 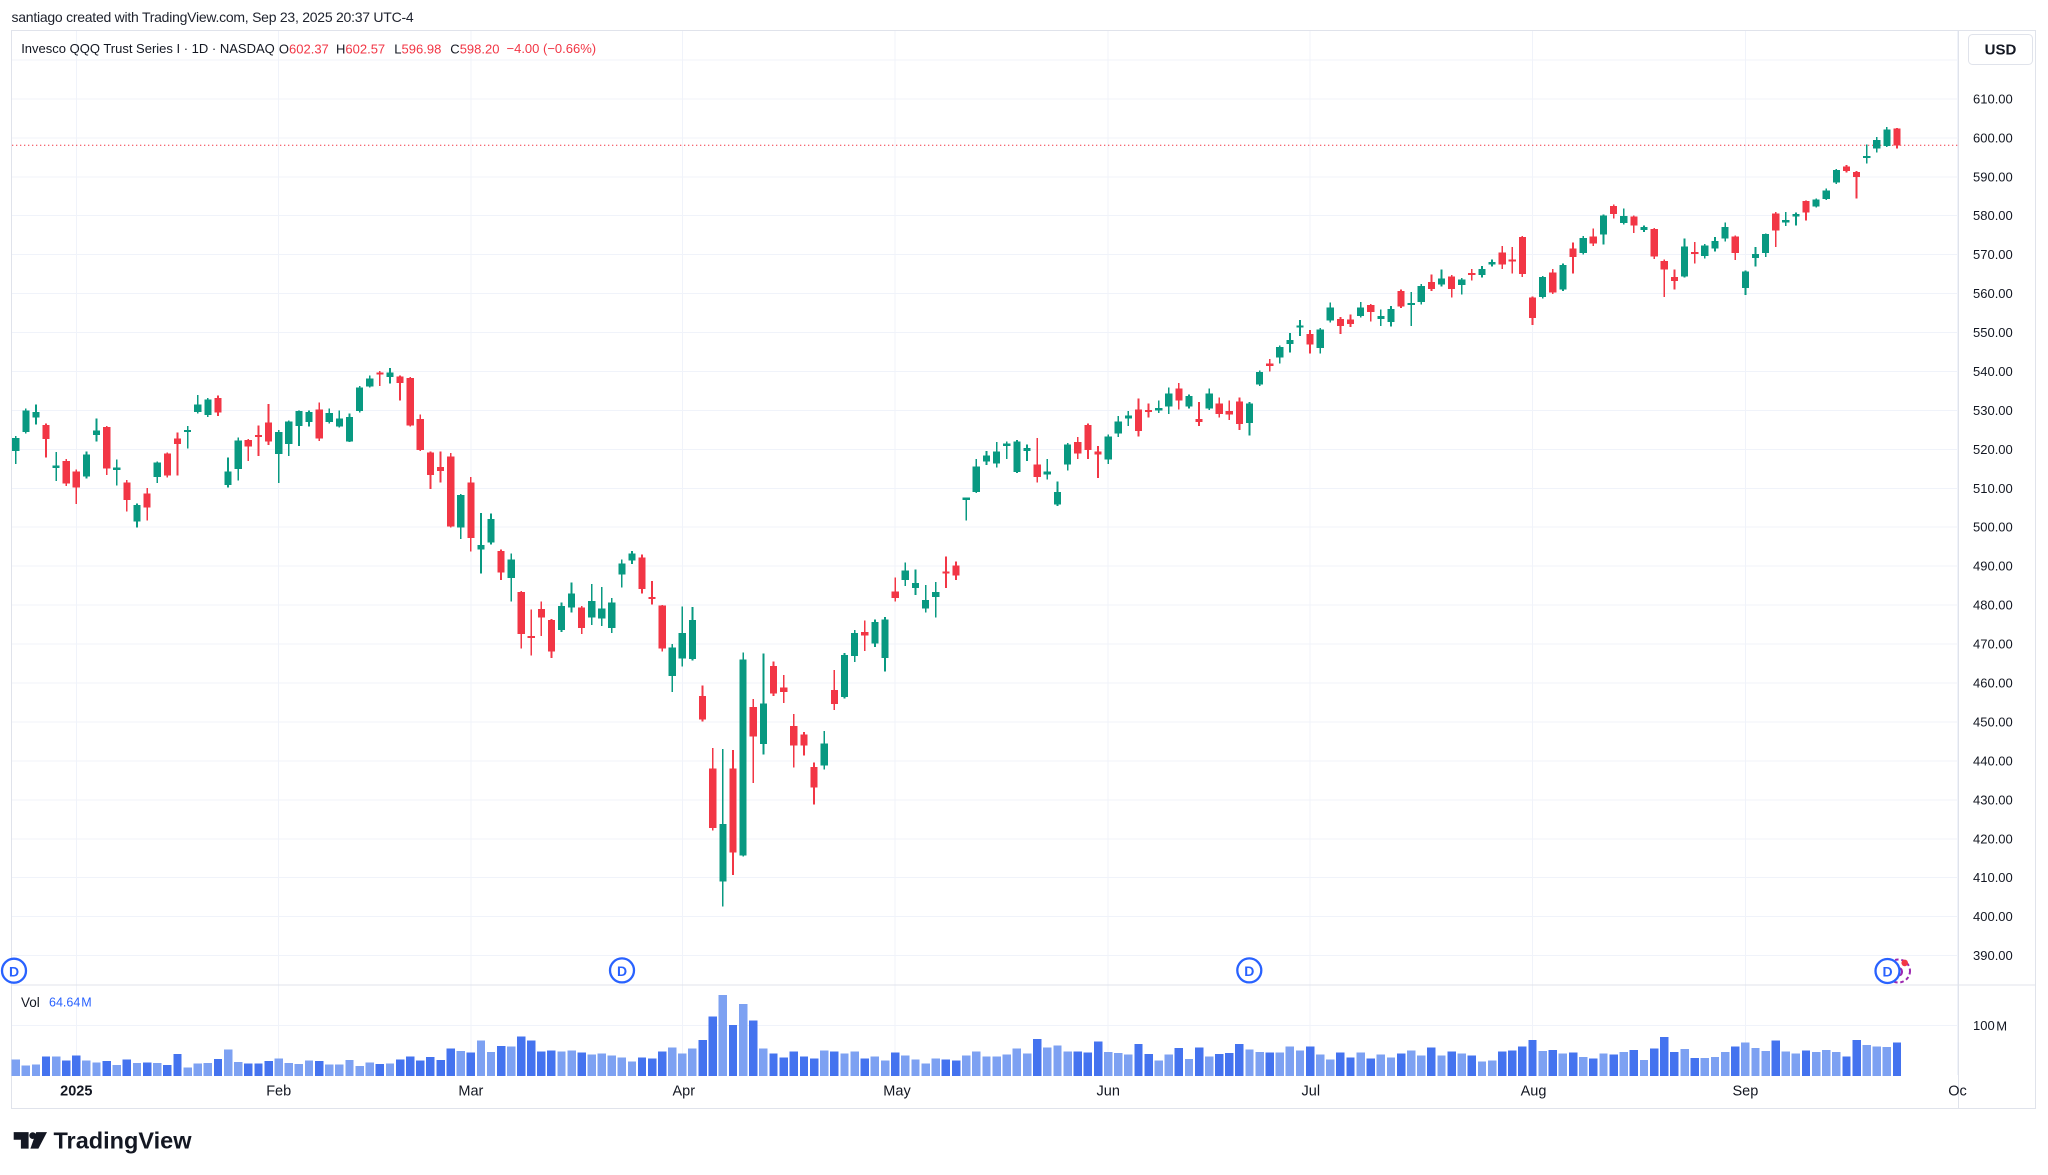 I want to click on svg-text: 560.00, so click(x=1993, y=293).